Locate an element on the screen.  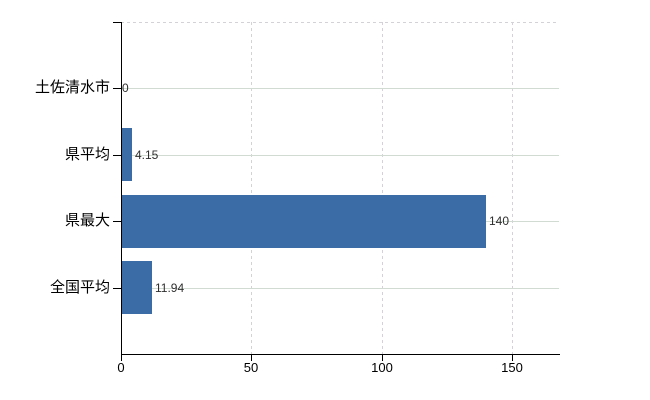
x-tick-label: 150 is located at coordinates (512, 367).